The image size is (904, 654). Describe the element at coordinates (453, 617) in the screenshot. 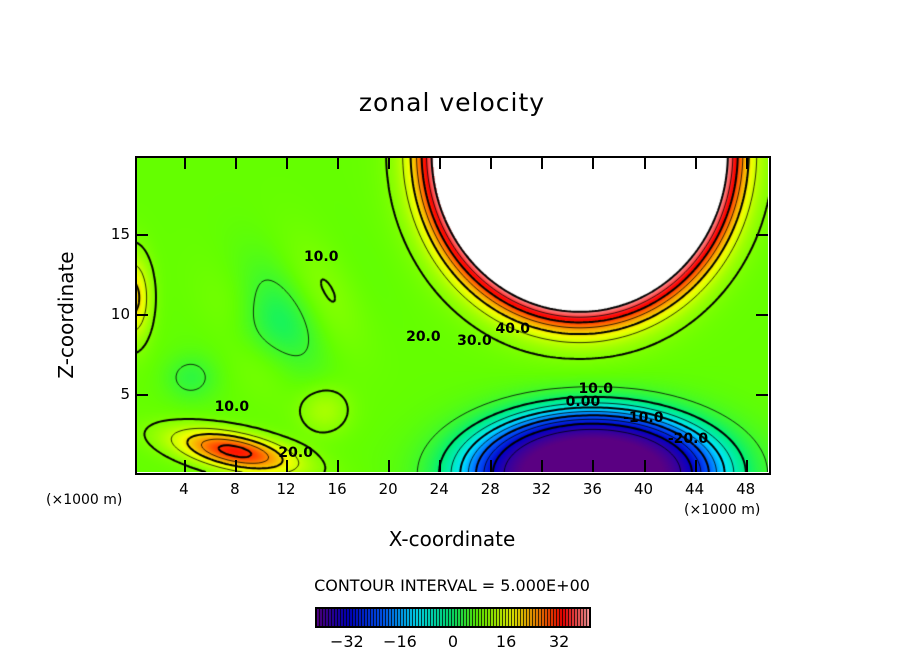

I see `colorbar` at that location.